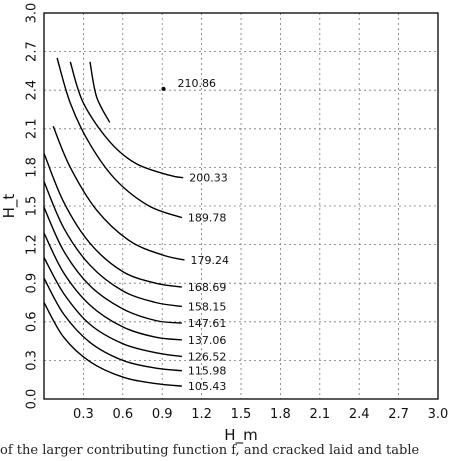 The image size is (474, 461). Describe the element at coordinates (32, 128) in the screenshot. I see `y-tick-label: 2.1` at that location.